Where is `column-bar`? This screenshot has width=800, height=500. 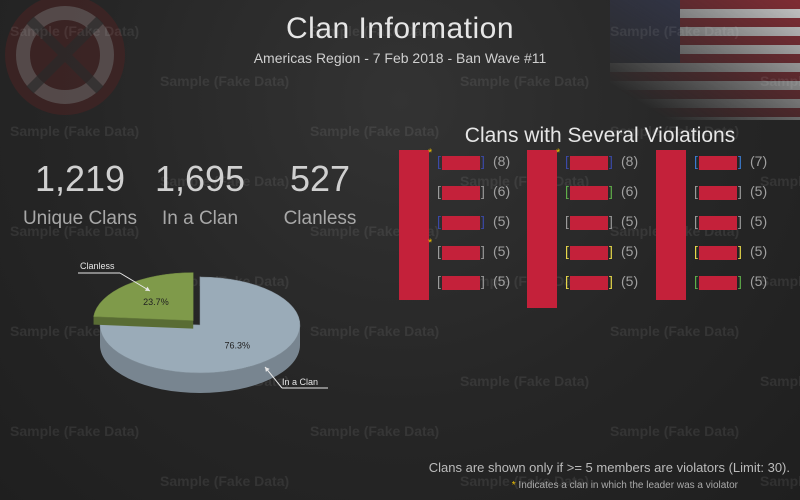 column-bar is located at coordinates (414, 225).